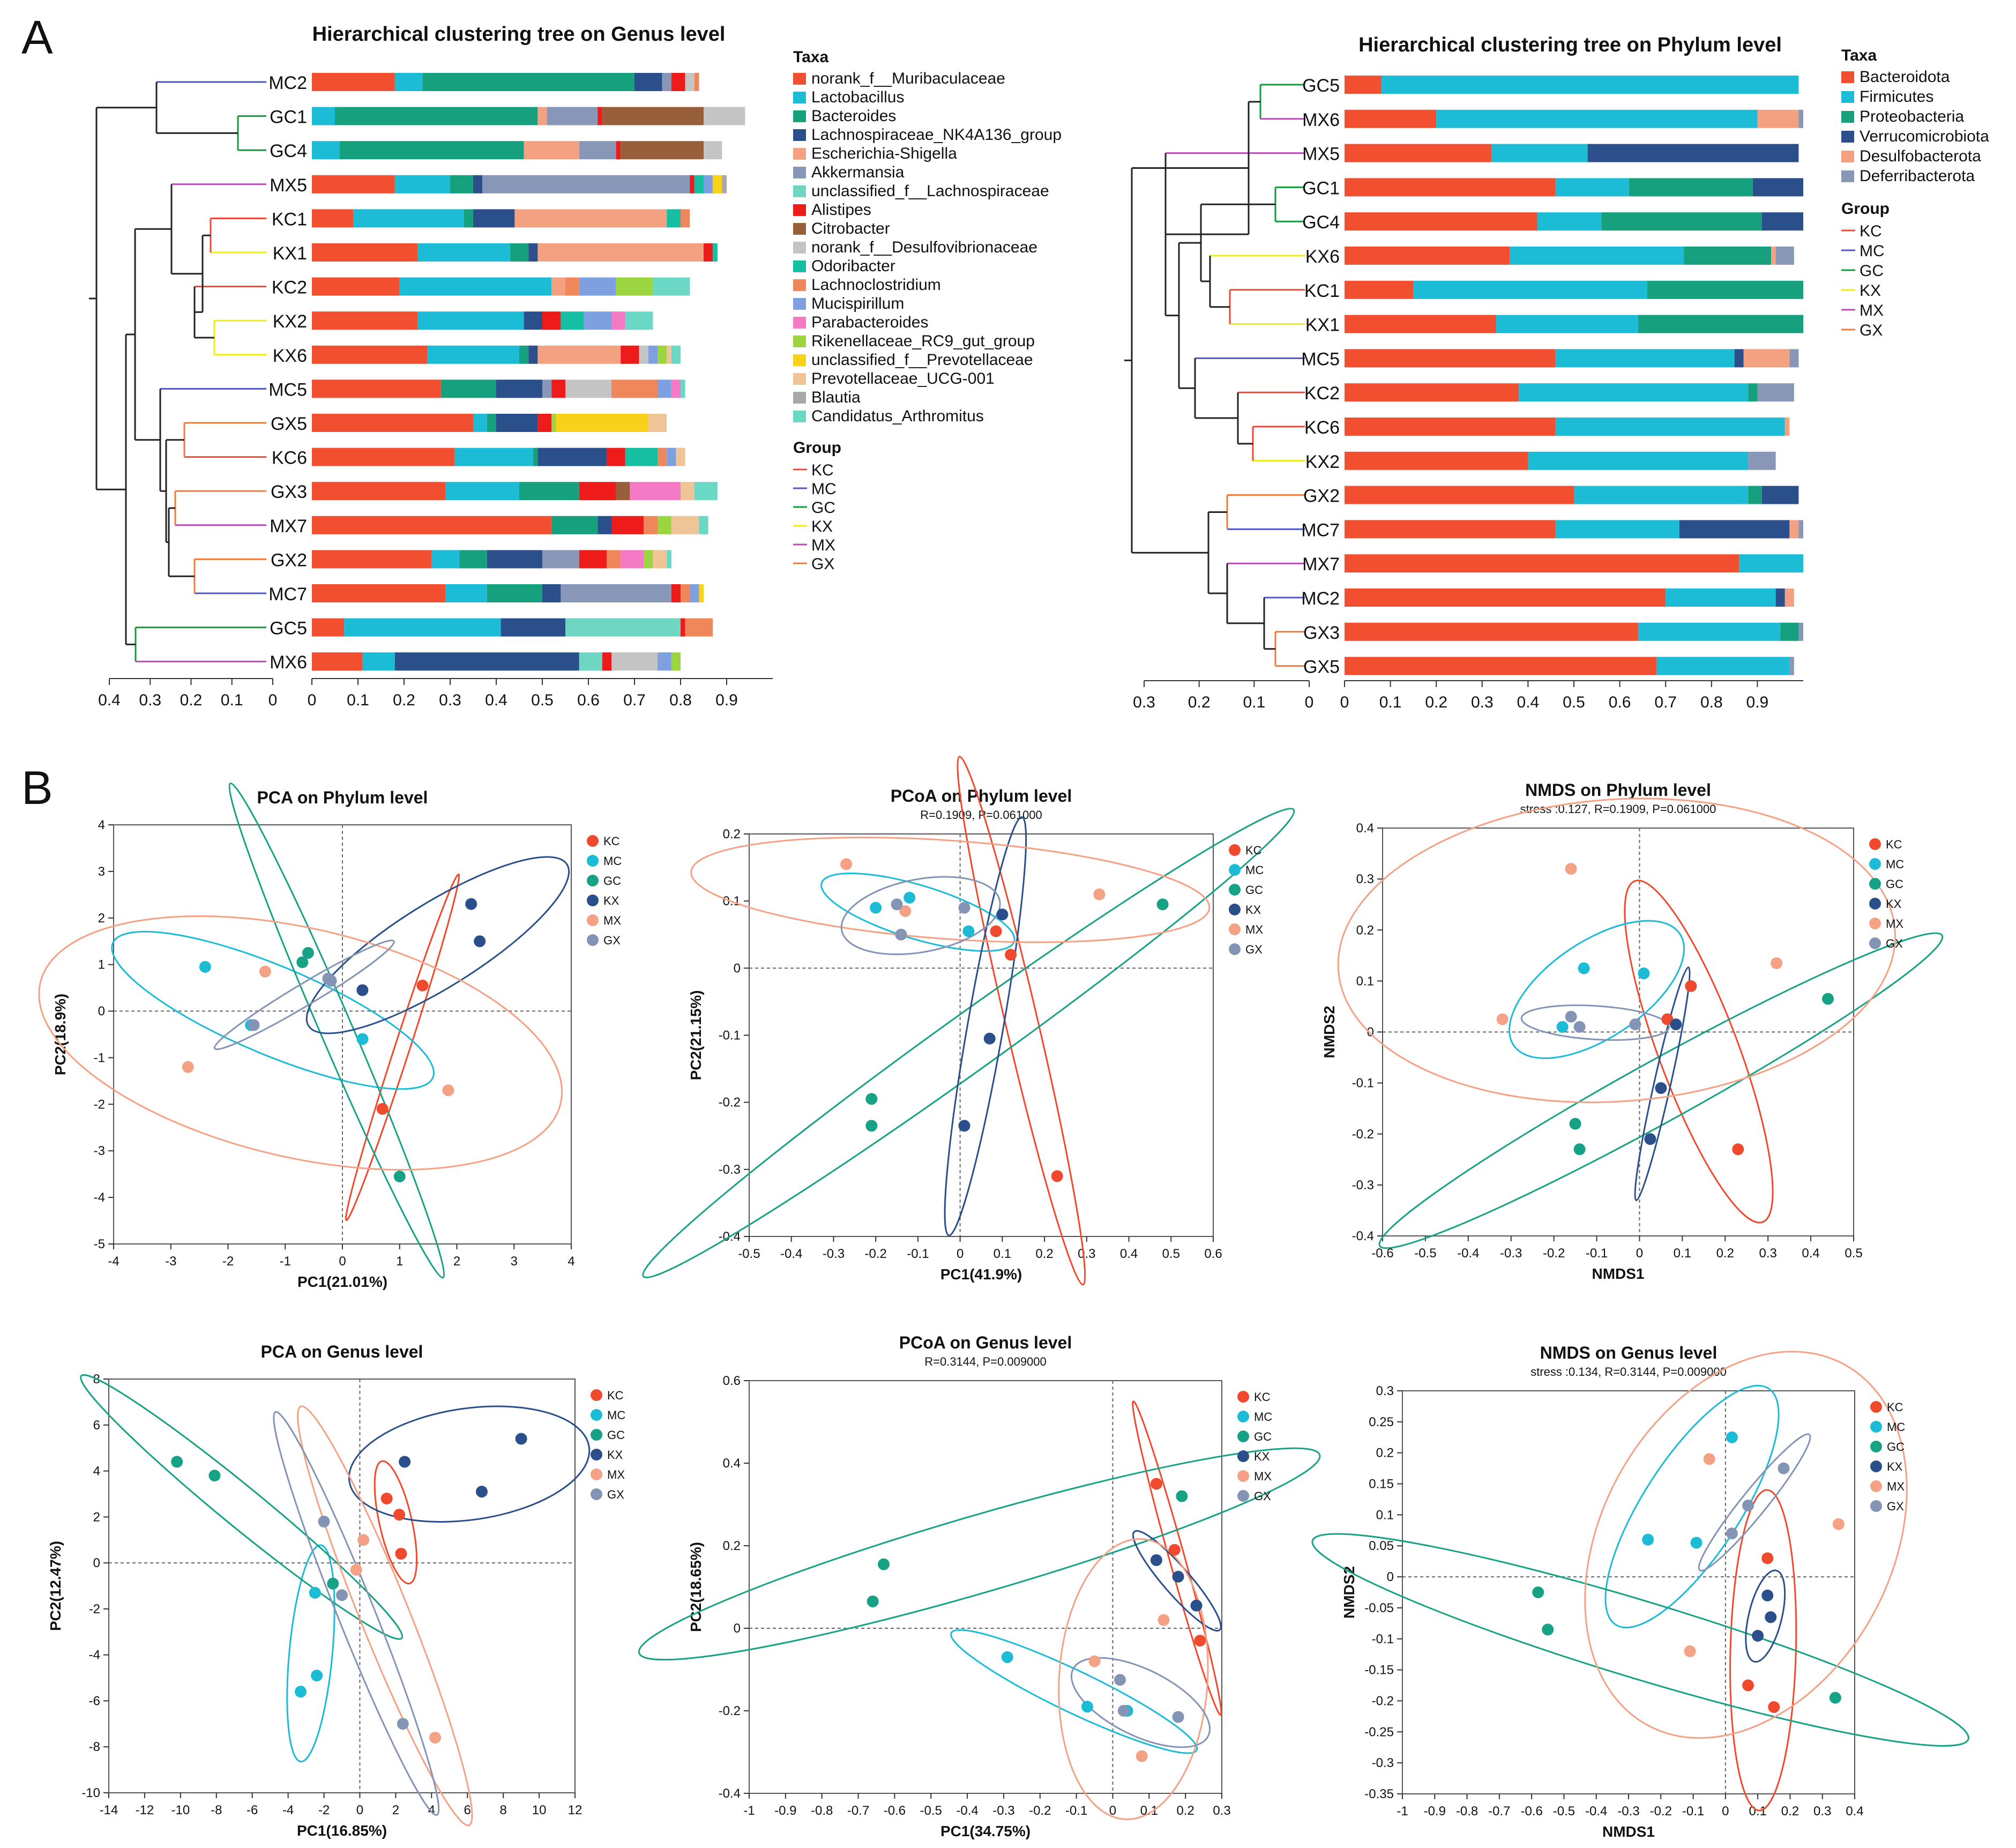 The image size is (2016, 1848). Describe the element at coordinates (101, 965) in the screenshot. I see `y-tick-label: 1` at that location.